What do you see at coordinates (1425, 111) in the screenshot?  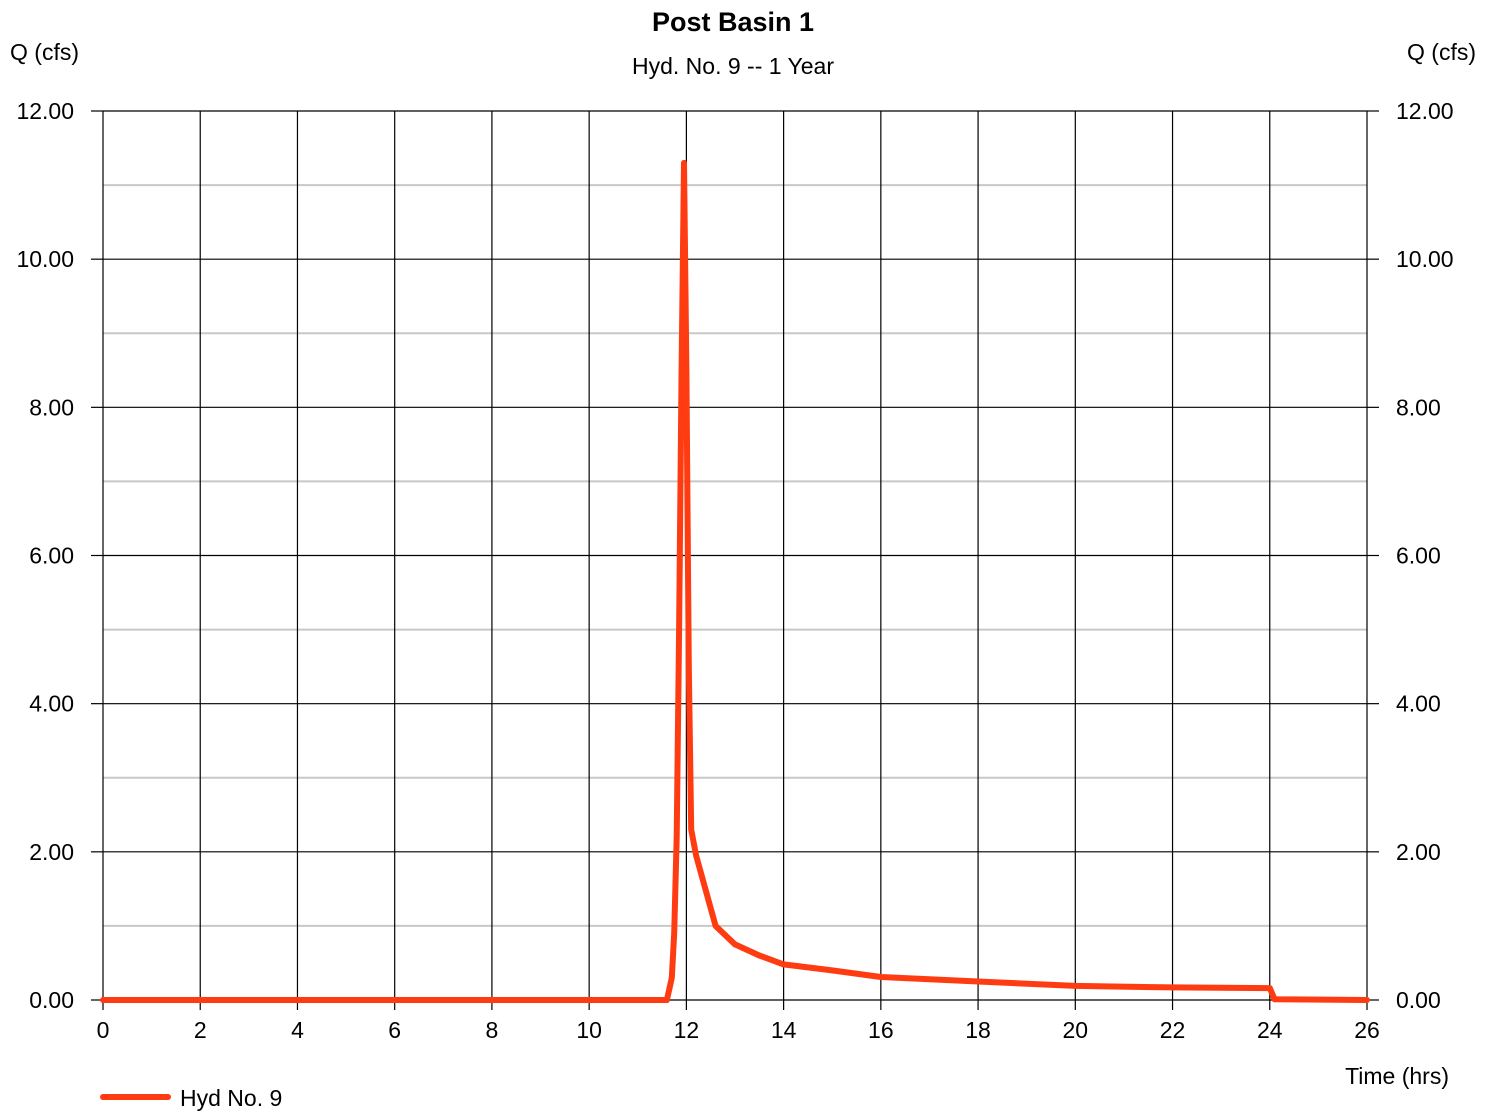 I see `y-tick-label-right: 12.00` at bounding box center [1425, 111].